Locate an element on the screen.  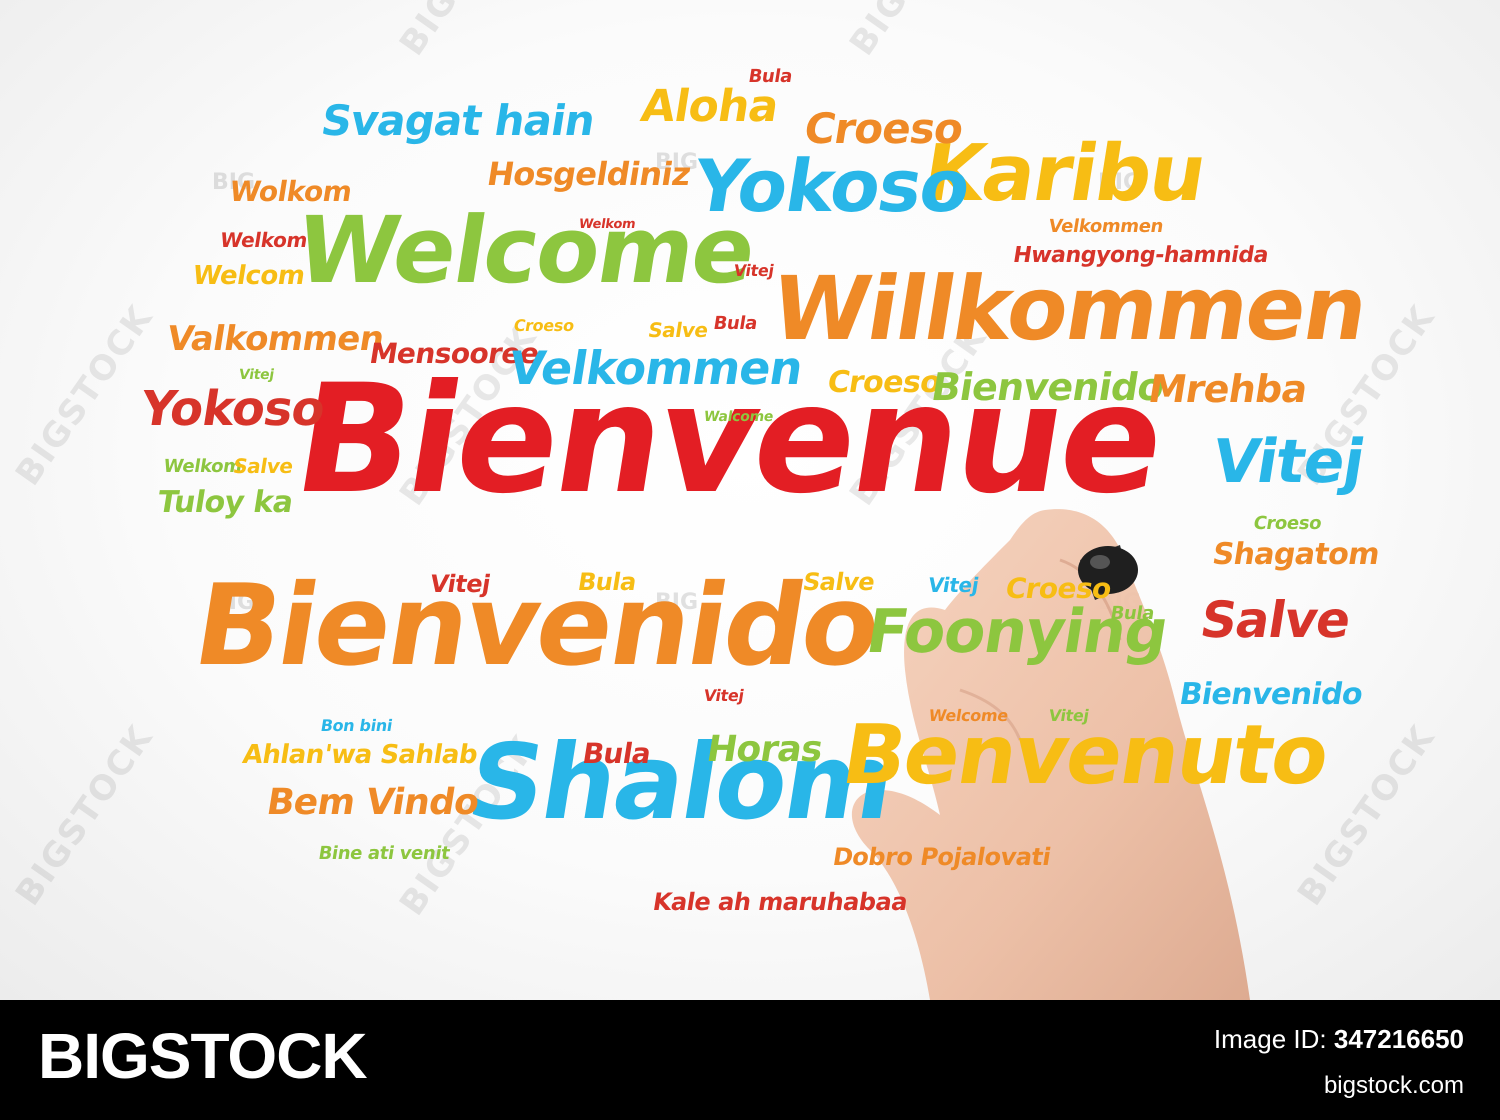
image-id-label: Image ID: is located at coordinates (1270, 1039).